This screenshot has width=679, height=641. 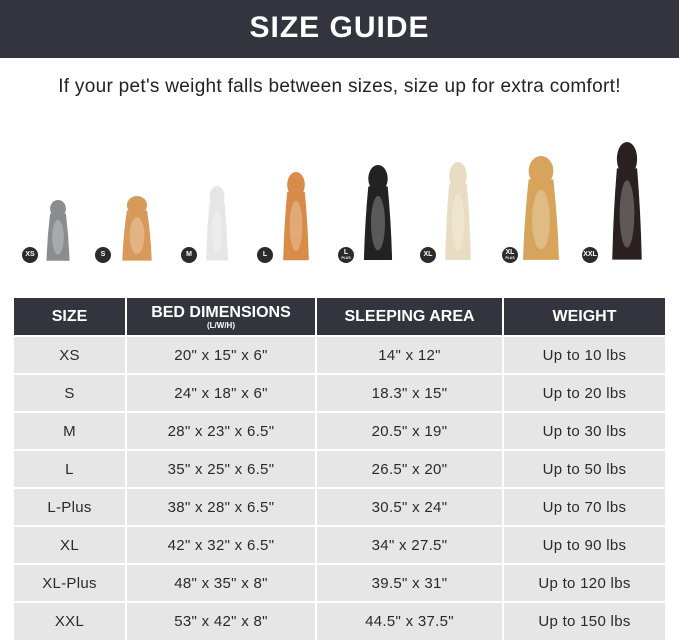 I want to click on cell-size: L, so click(x=70, y=468).